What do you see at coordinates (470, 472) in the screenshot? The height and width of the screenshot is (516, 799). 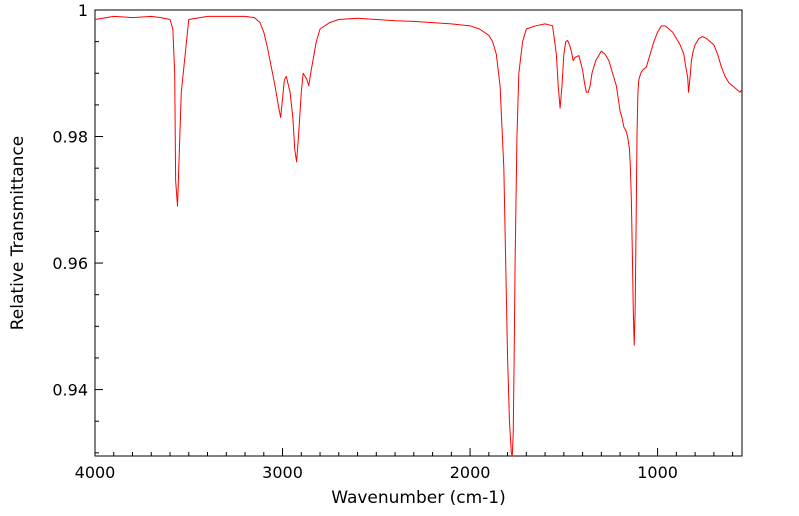 I see `x-tick-label: 2000` at bounding box center [470, 472].